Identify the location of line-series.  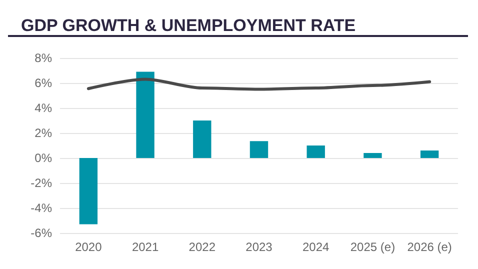
(259, 84).